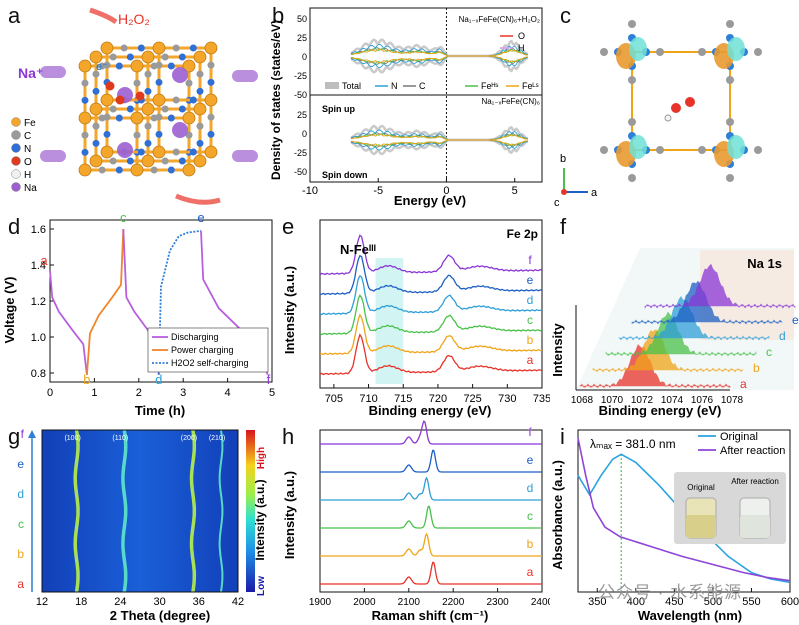  Describe the element at coordinates (668, 351) in the screenshot. I see `f-curve-b` at that location.